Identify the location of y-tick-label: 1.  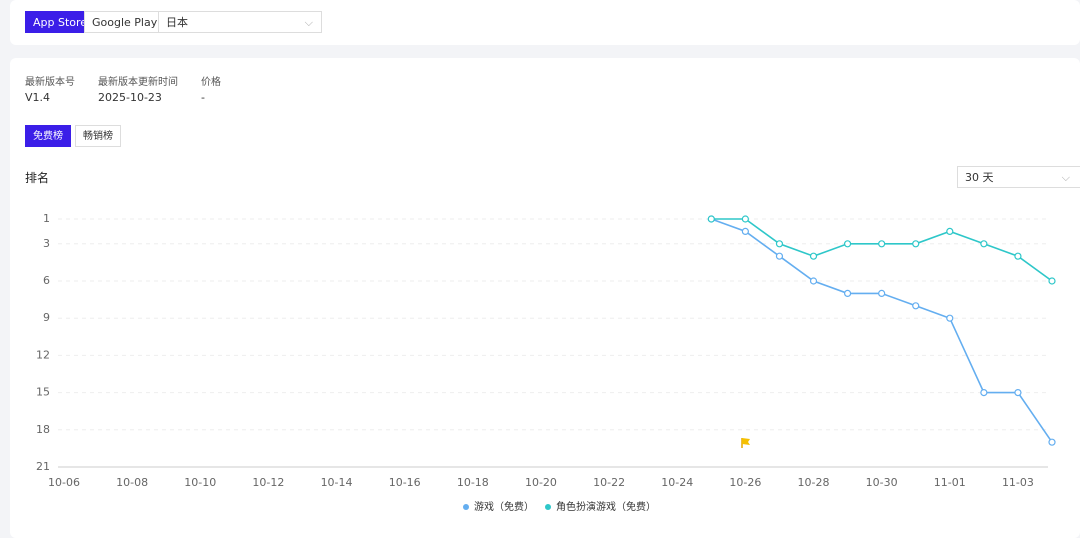
(46, 218).